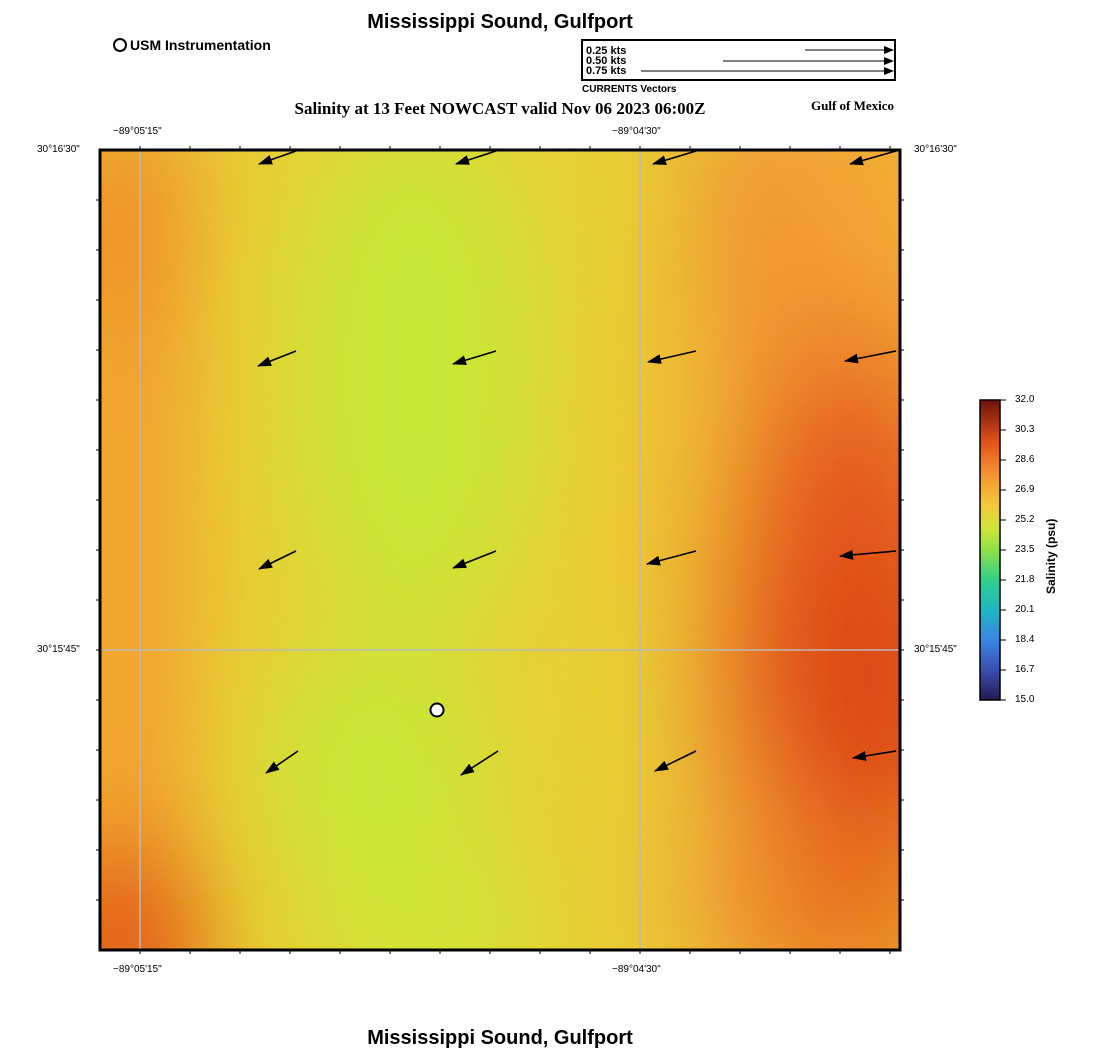 This screenshot has height=1050, width=1100. Describe the element at coordinates (606, 51) in the screenshot. I see `vector-legend-entry-1: 0.25 kts` at that location.